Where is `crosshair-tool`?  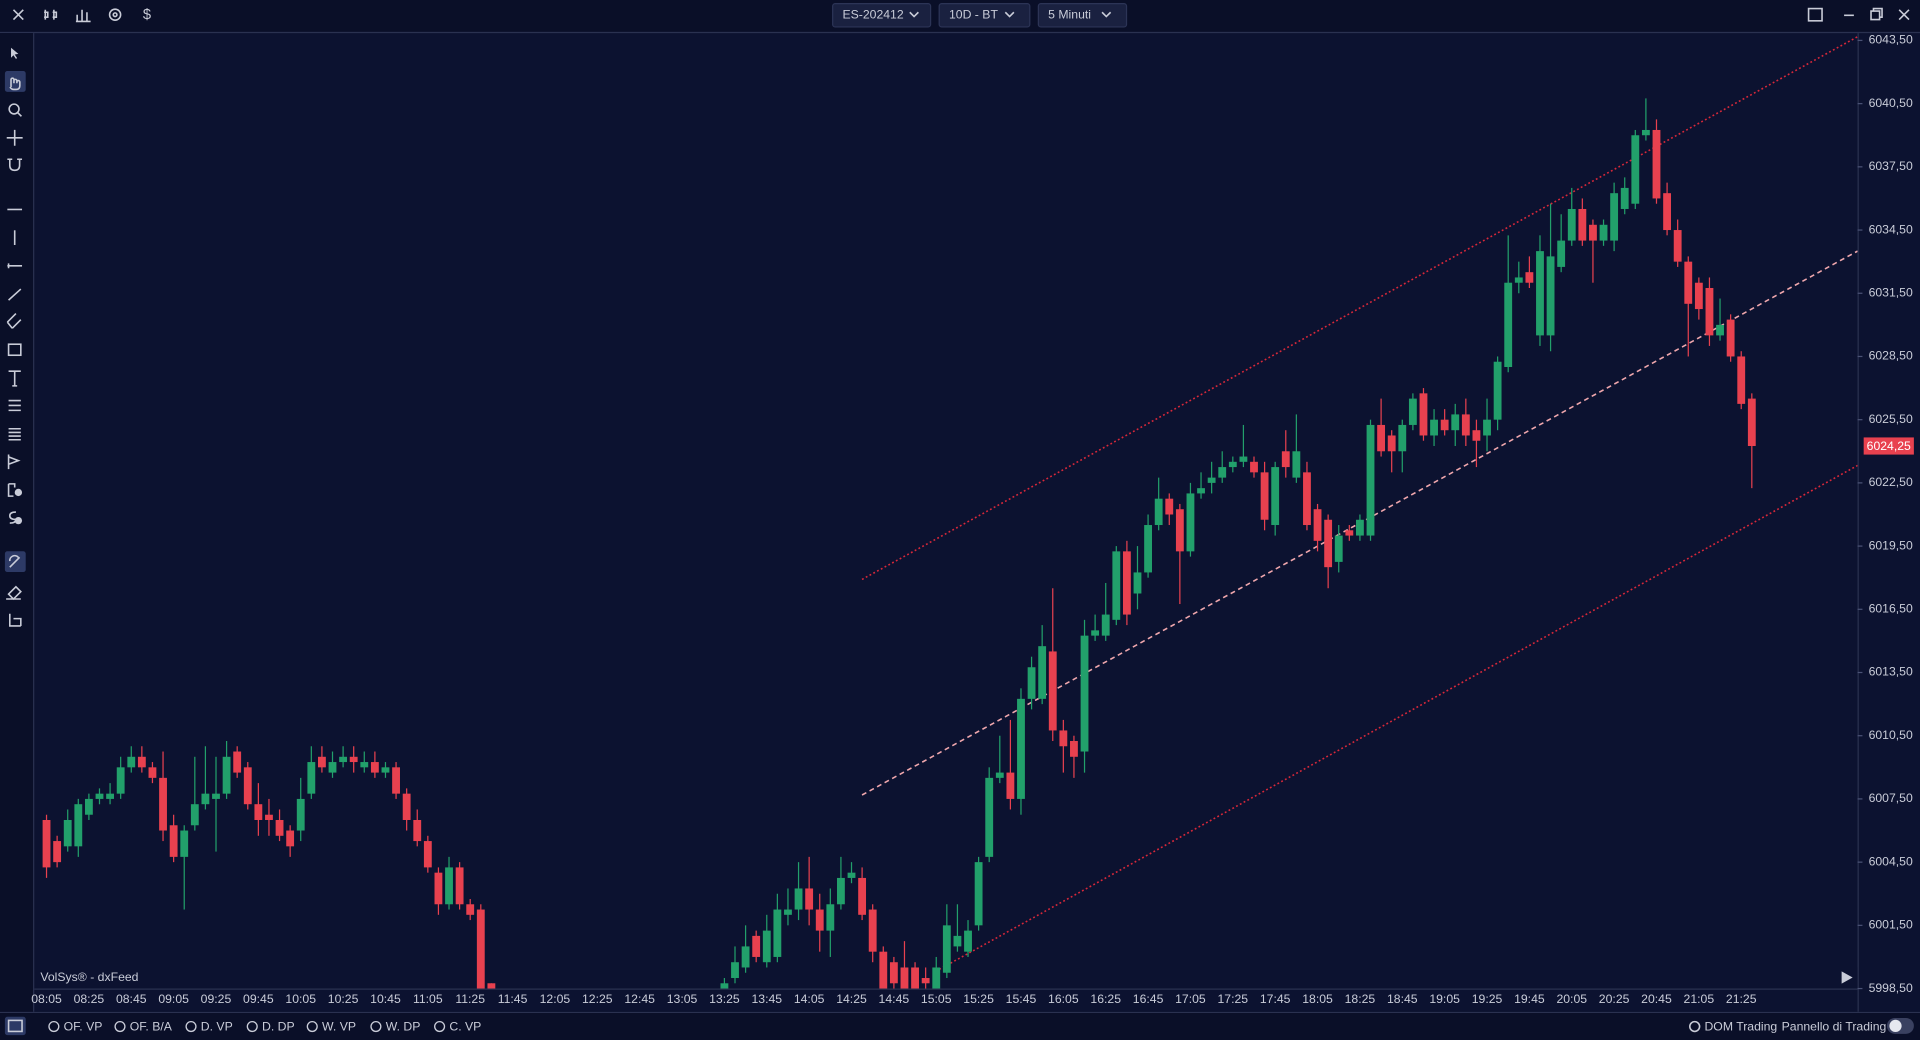 crosshair-tool is located at coordinates (14, 137).